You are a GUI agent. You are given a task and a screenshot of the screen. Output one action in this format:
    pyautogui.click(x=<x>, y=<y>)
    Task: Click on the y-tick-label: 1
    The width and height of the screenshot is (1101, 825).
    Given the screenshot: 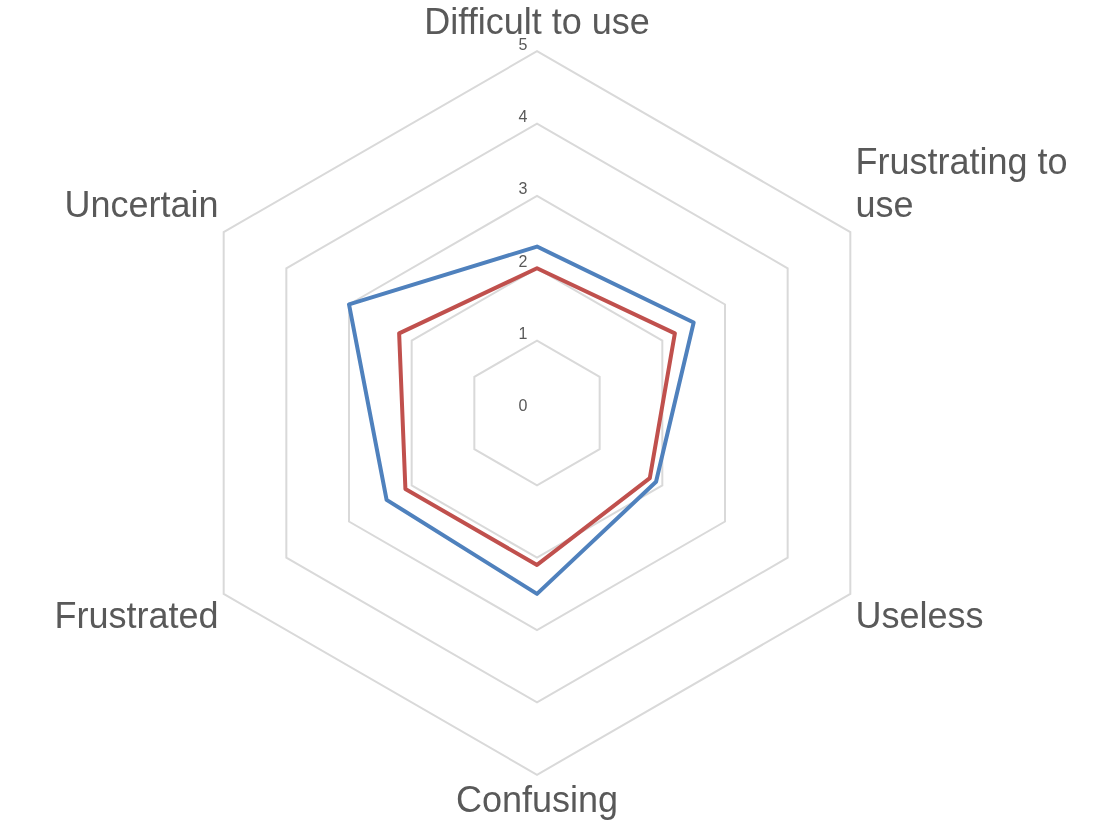 What is the action you would take?
    pyautogui.click(x=523, y=334)
    